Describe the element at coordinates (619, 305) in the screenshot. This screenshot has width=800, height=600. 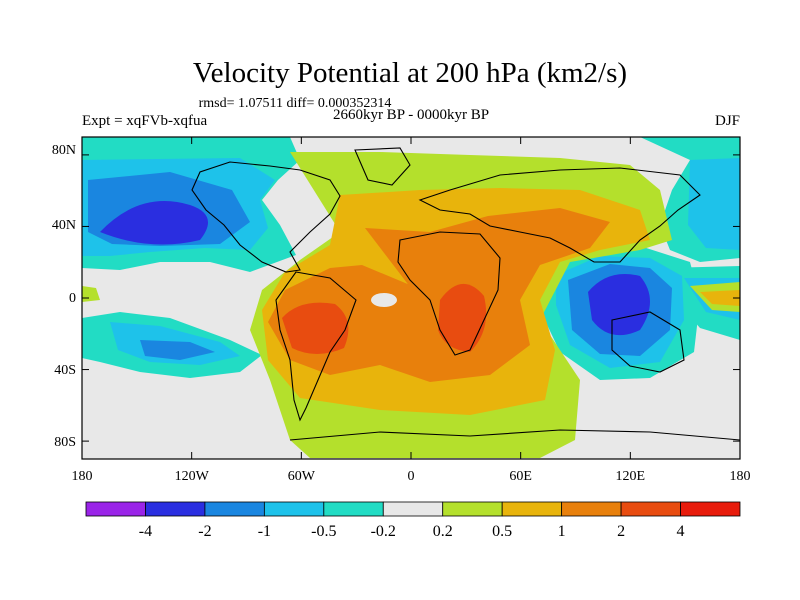
I see `contour-maritime-darkblue` at that location.